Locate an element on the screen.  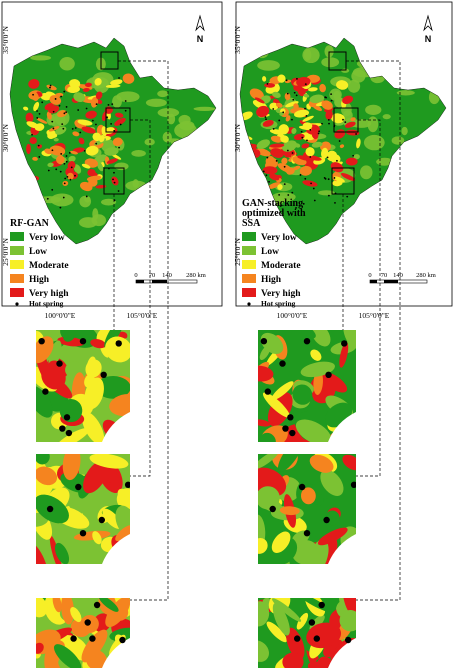
lat-label-35-left: 35°0'0"N is located at coordinates (5, 40).